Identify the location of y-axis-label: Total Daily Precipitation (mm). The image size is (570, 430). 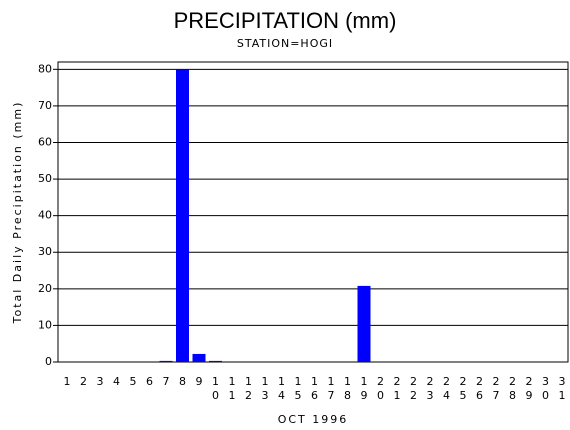
(17, 213).